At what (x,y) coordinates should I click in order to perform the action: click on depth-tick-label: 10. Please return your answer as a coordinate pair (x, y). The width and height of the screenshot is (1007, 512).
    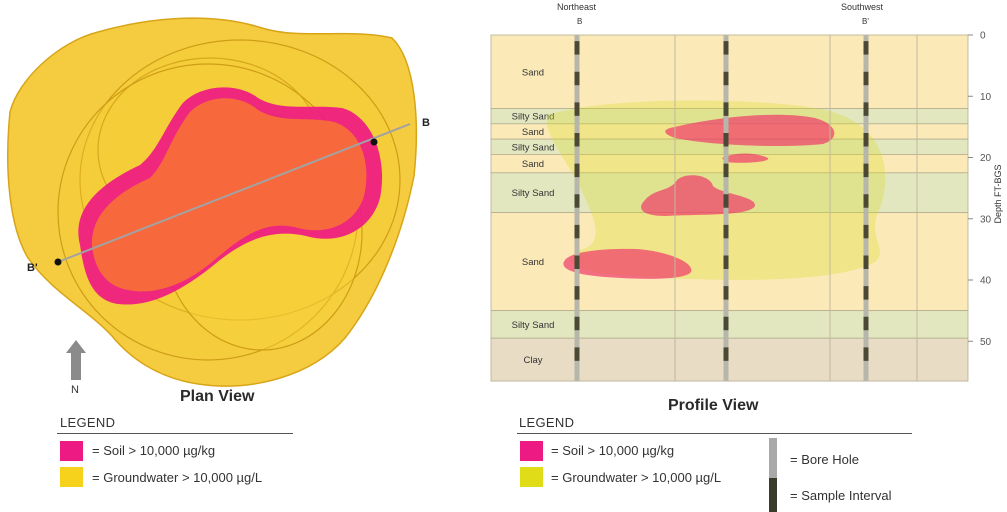
    Looking at the image, I should click on (986, 97).